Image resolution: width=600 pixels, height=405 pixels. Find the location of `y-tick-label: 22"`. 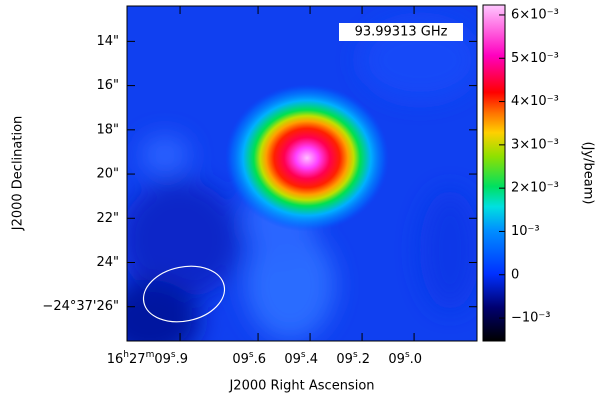

y-tick-label: 22" is located at coordinates (107, 218).